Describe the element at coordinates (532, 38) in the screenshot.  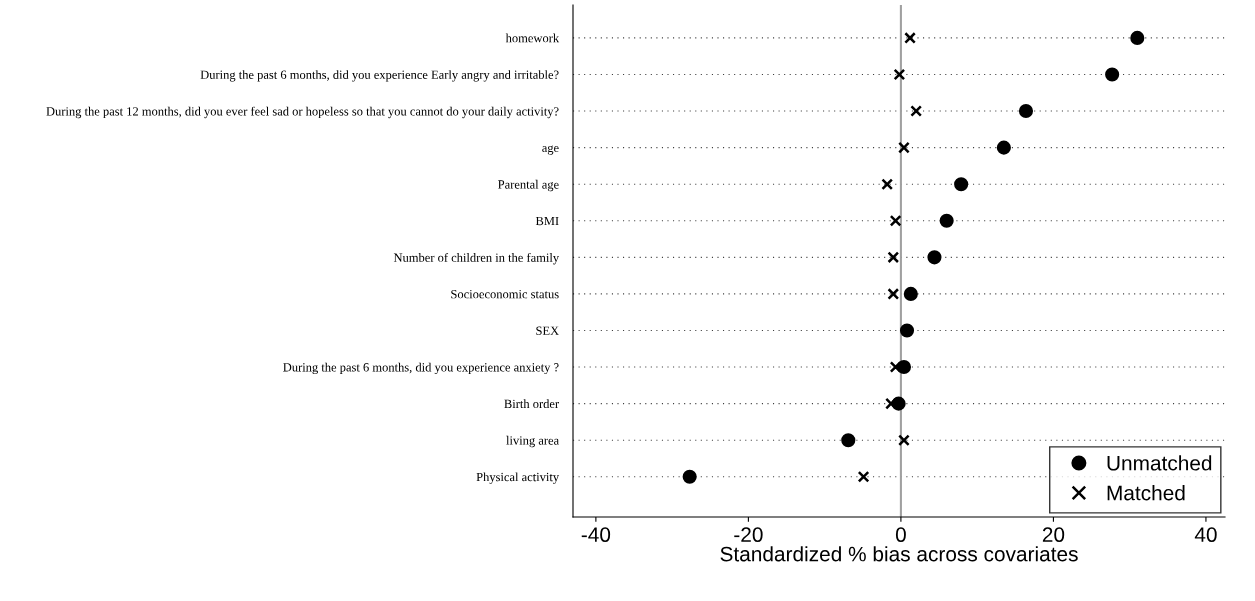
I see `y-tick-label: homework` at that location.